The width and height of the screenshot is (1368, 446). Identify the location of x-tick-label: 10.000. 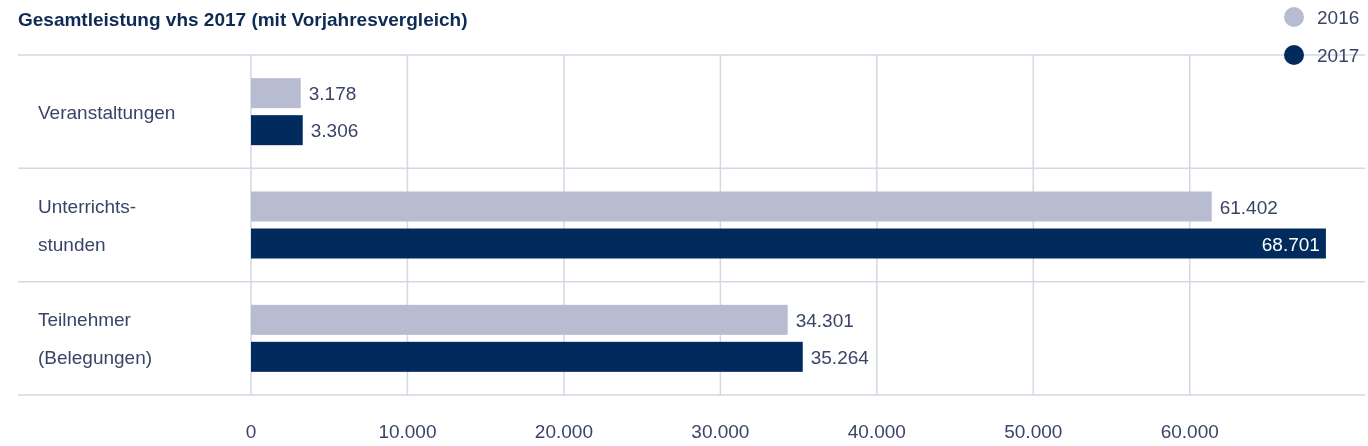
(407, 431).